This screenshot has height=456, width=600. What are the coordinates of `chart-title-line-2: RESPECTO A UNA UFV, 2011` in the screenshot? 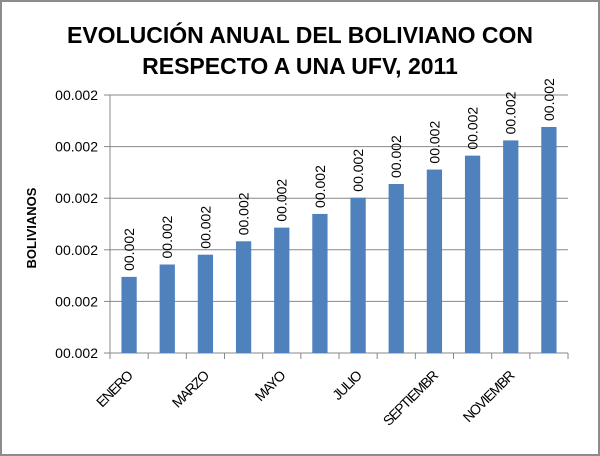 It's located at (300, 66).